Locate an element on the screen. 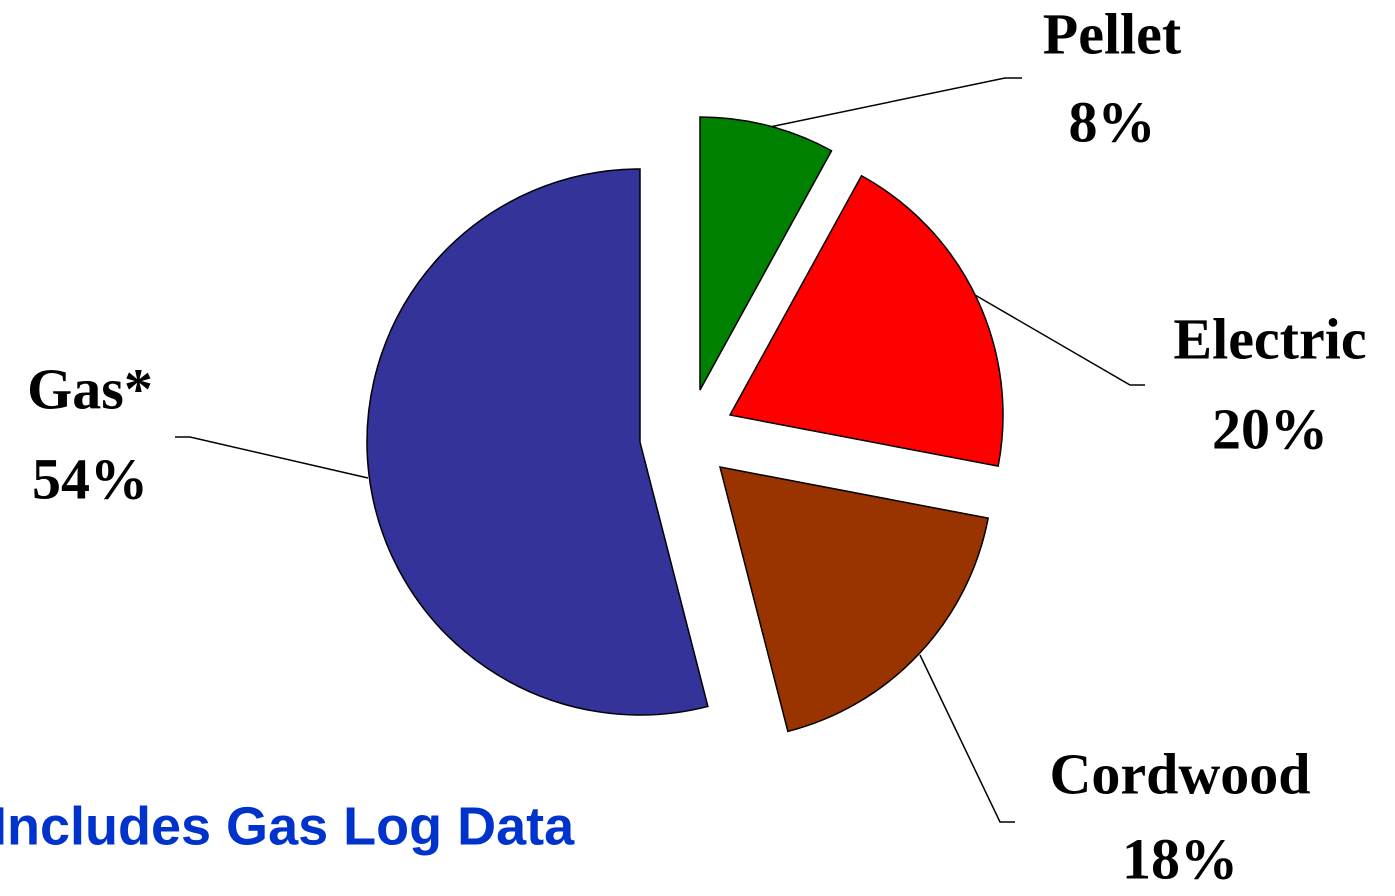 The height and width of the screenshot is (896, 1395). slice-label: Gas* is located at coordinates (90, 388).